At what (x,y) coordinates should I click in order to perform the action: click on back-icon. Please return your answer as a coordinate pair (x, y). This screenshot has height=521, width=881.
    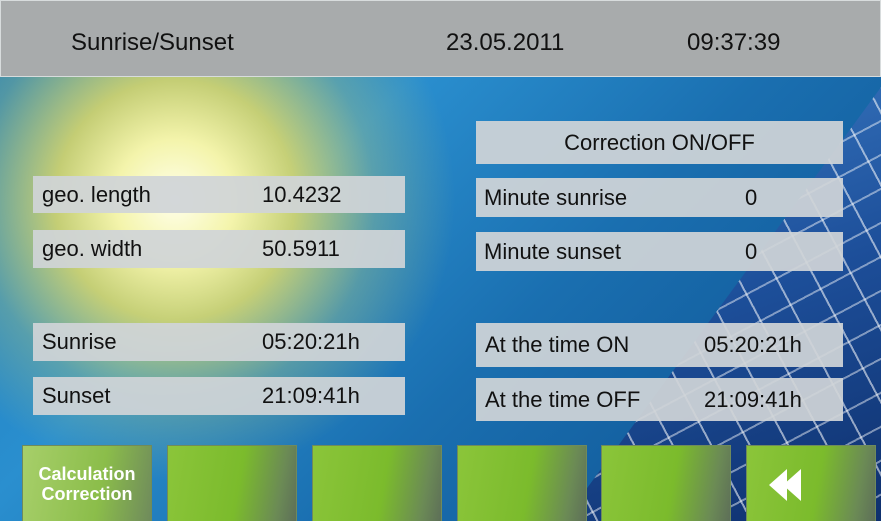
    Looking at the image, I should click on (785, 485).